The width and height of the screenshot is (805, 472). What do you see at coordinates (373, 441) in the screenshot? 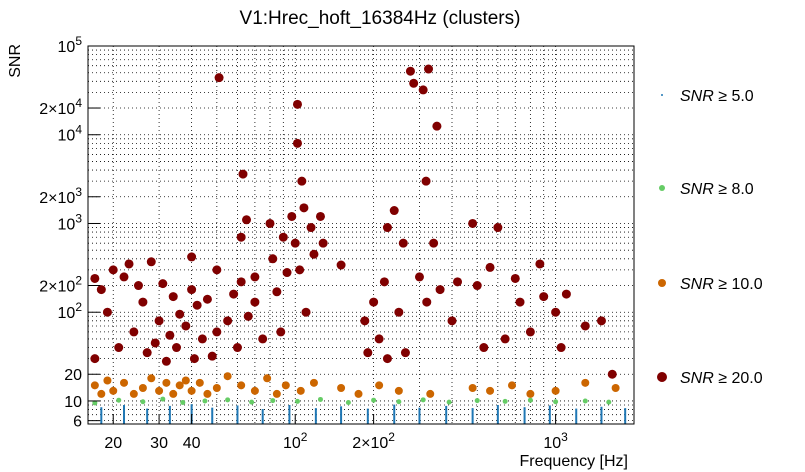
I see `x-tick-label: 2×10²` at bounding box center [373, 441].